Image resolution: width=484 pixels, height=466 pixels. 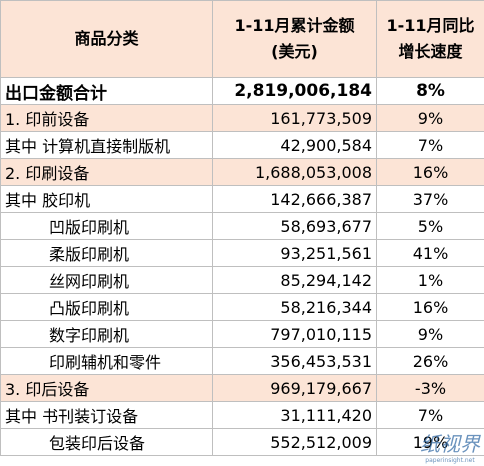 What do you see at coordinates (106, 226) in the screenshot?
I see `category-cell: 凹版印刷机` at bounding box center [106, 226].